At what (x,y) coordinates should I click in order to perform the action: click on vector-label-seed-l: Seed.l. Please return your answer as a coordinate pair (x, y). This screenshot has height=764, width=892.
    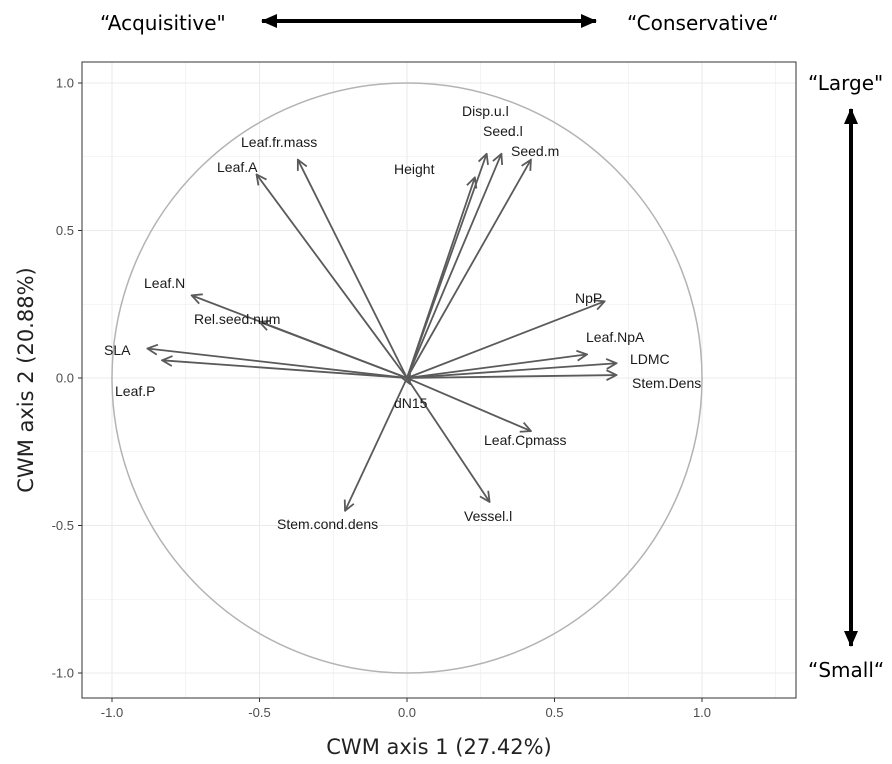
    Looking at the image, I should click on (503, 131).